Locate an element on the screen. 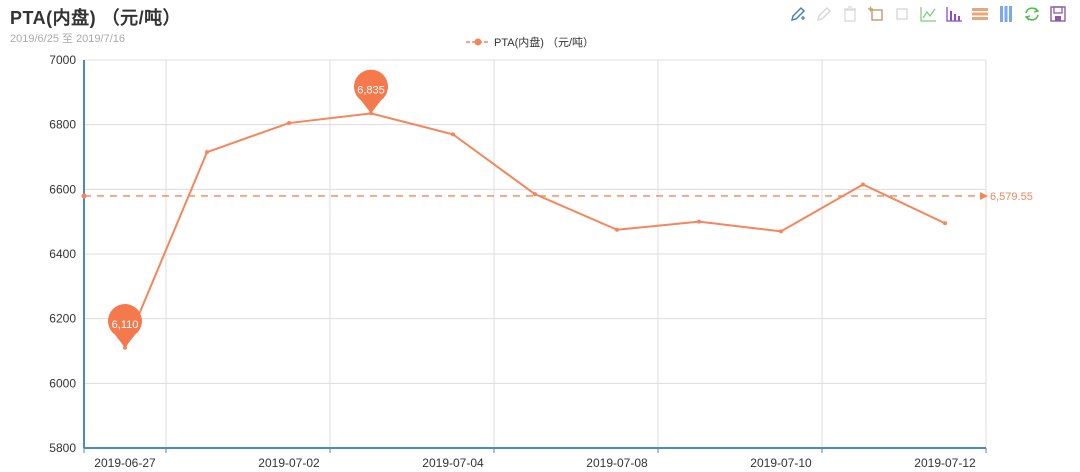 This screenshot has width=1080, height=472. y-tick-label: 7000 is located at coordinates (62, 60).